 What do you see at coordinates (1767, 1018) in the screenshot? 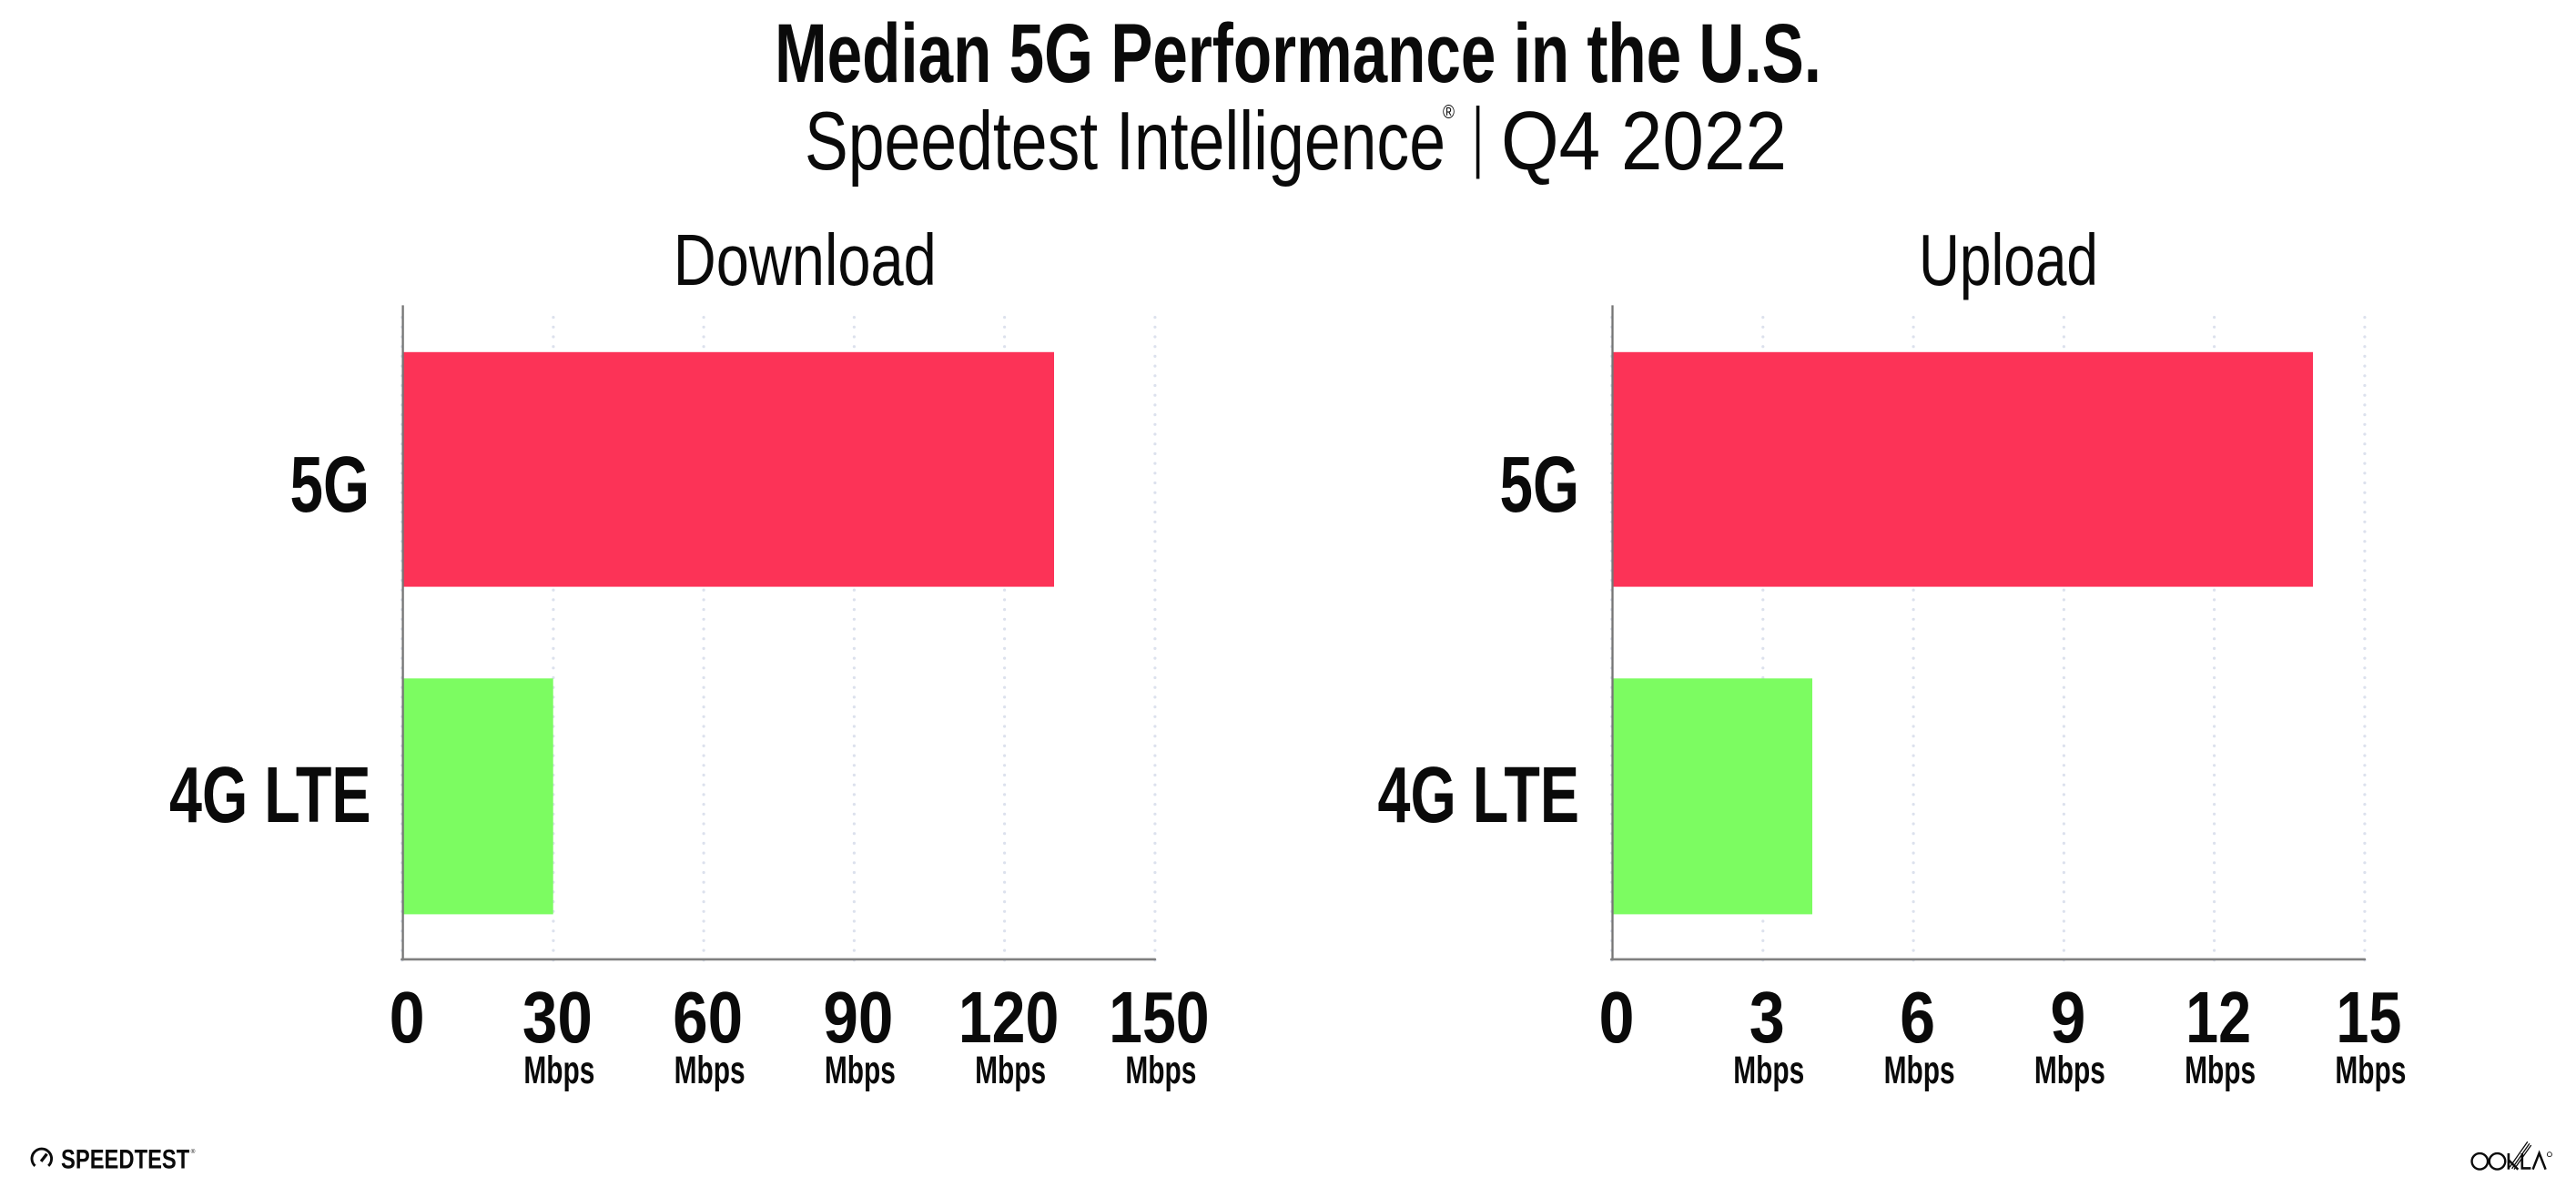
I see `svg-text: 3` at bounding box center [1767, 1018].